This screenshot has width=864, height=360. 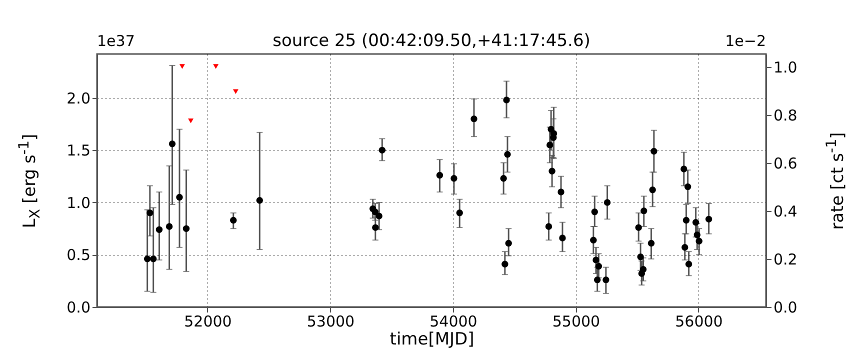 I want to click on y2-tick-label: 0.2, so click(x=786, y=259).